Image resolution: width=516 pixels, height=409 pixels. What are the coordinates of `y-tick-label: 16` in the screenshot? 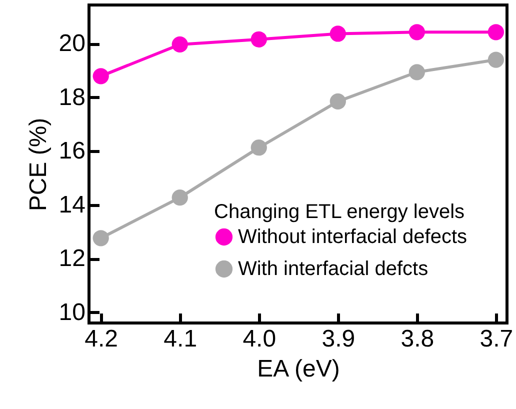 It's located at (72, 151).